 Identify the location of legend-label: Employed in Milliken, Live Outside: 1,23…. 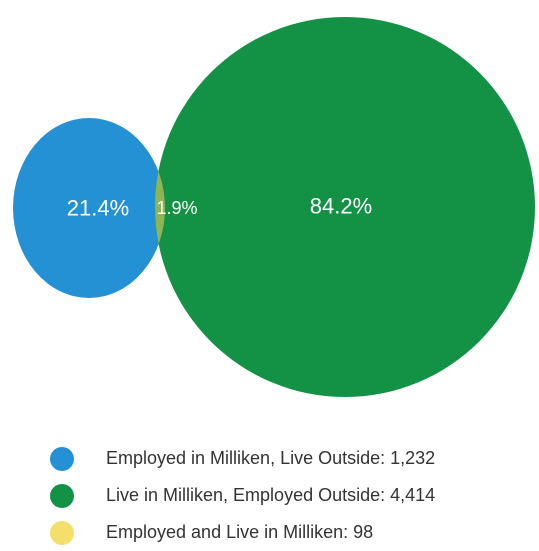
(271, 458).